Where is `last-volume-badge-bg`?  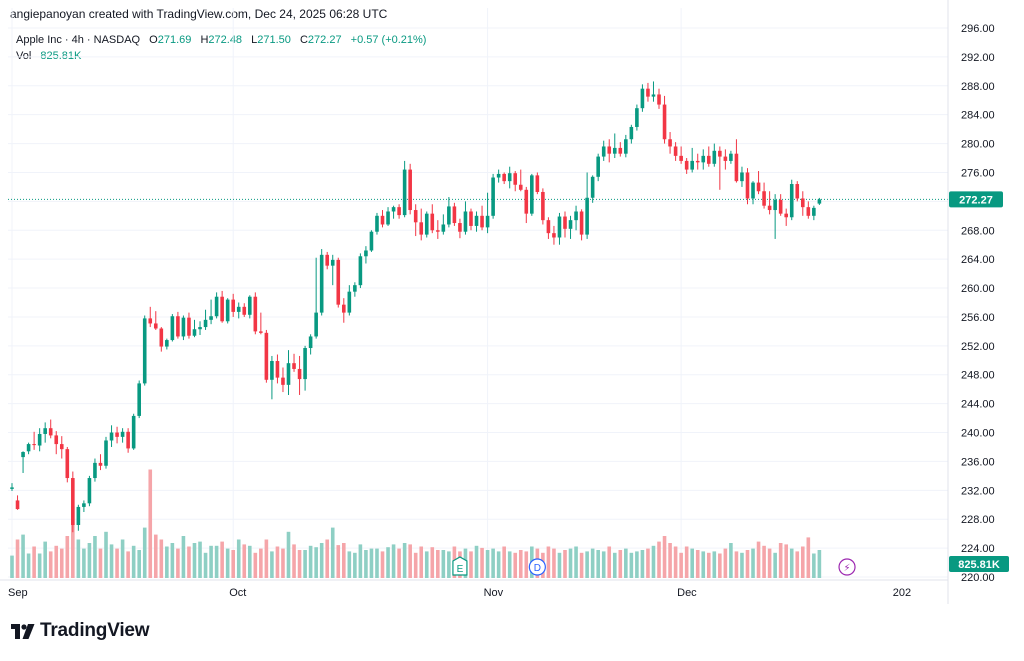
last-volume-badge-bg is located at coordinates (979, 564).